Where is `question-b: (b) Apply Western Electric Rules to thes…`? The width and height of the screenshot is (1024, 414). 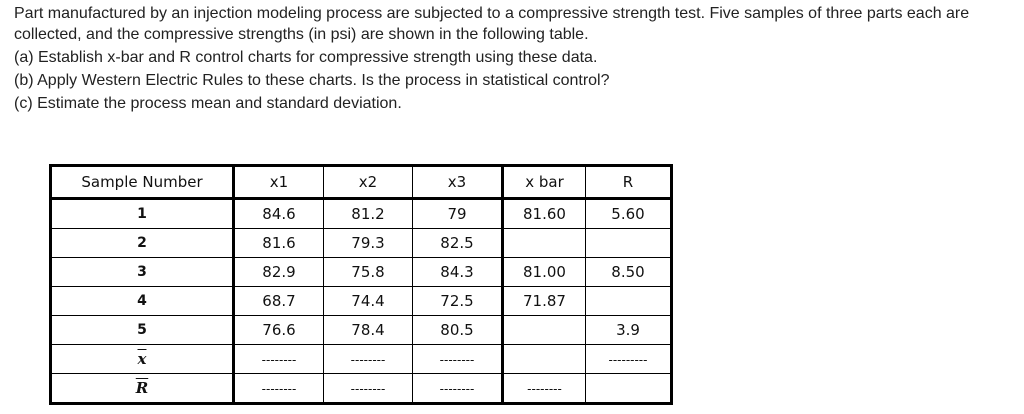
question-b: (b) Apply Western Electric Rules to thes… is located at coordinates (312, 80).